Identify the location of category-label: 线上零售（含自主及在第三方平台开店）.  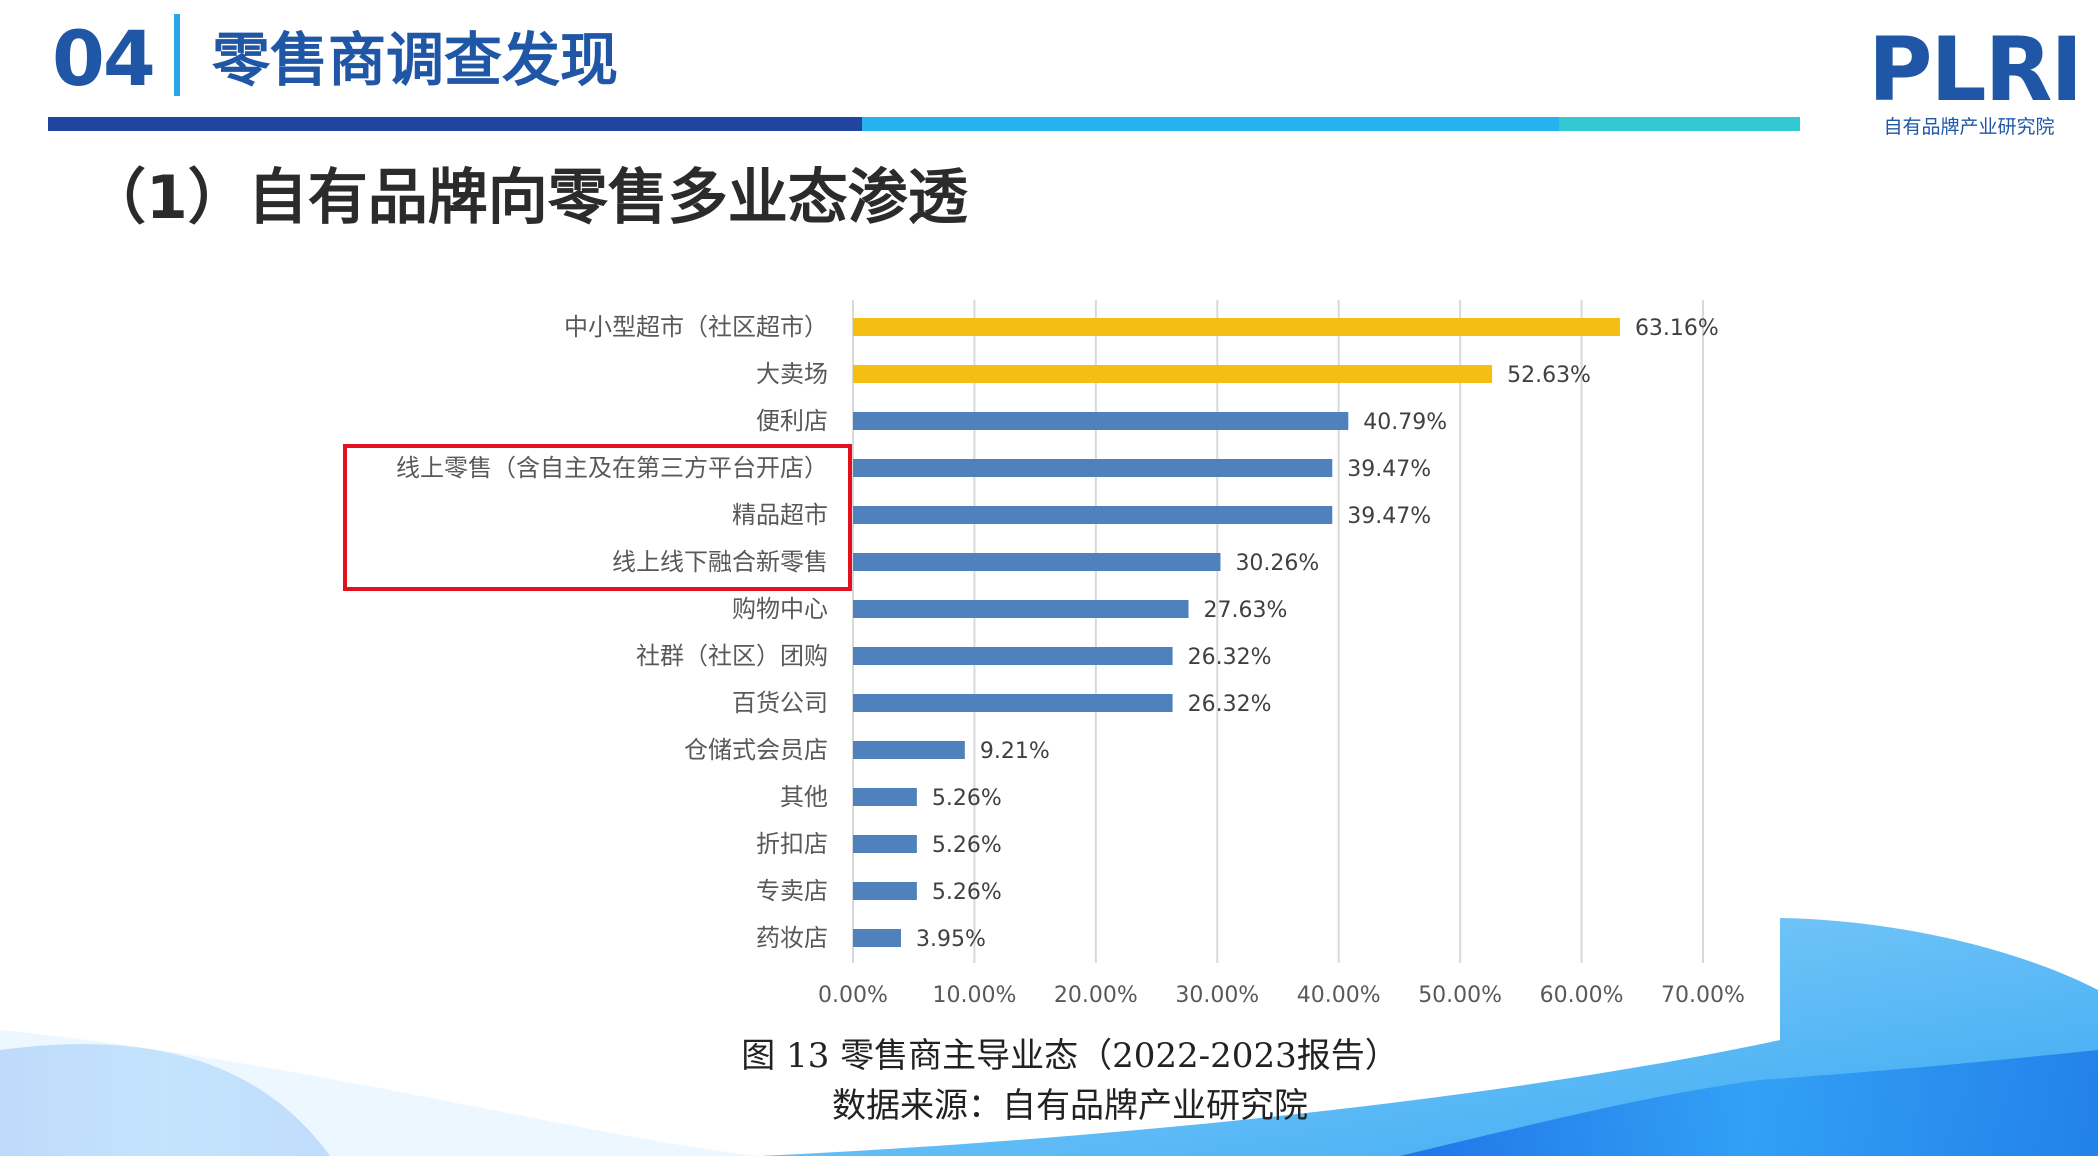
(612, 468).